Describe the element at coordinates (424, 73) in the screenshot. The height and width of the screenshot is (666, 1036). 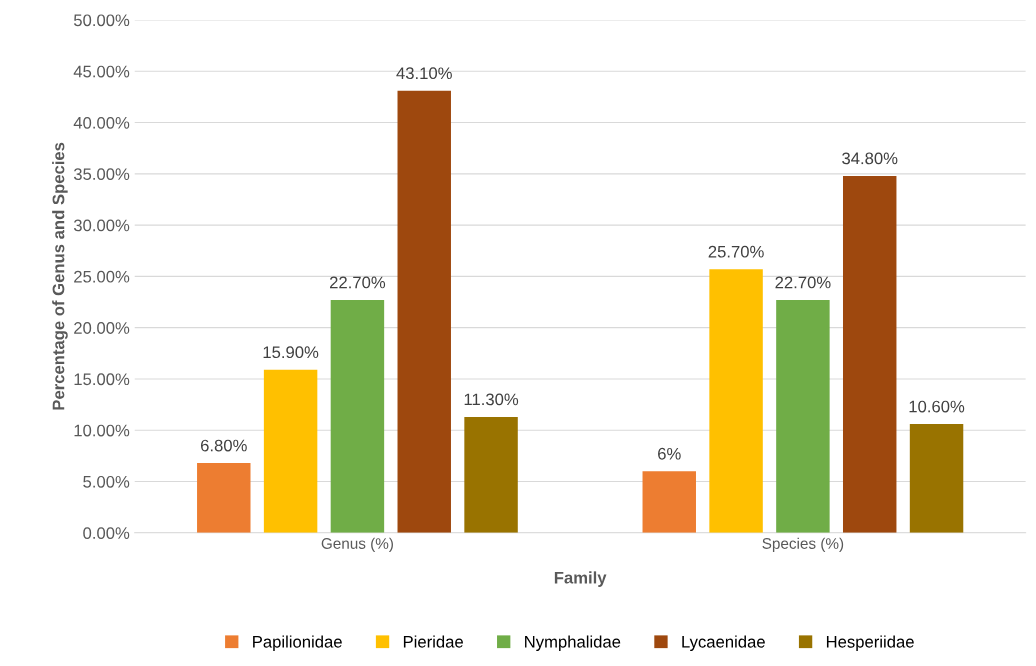
I see `data-label: 43.10%` at that location.